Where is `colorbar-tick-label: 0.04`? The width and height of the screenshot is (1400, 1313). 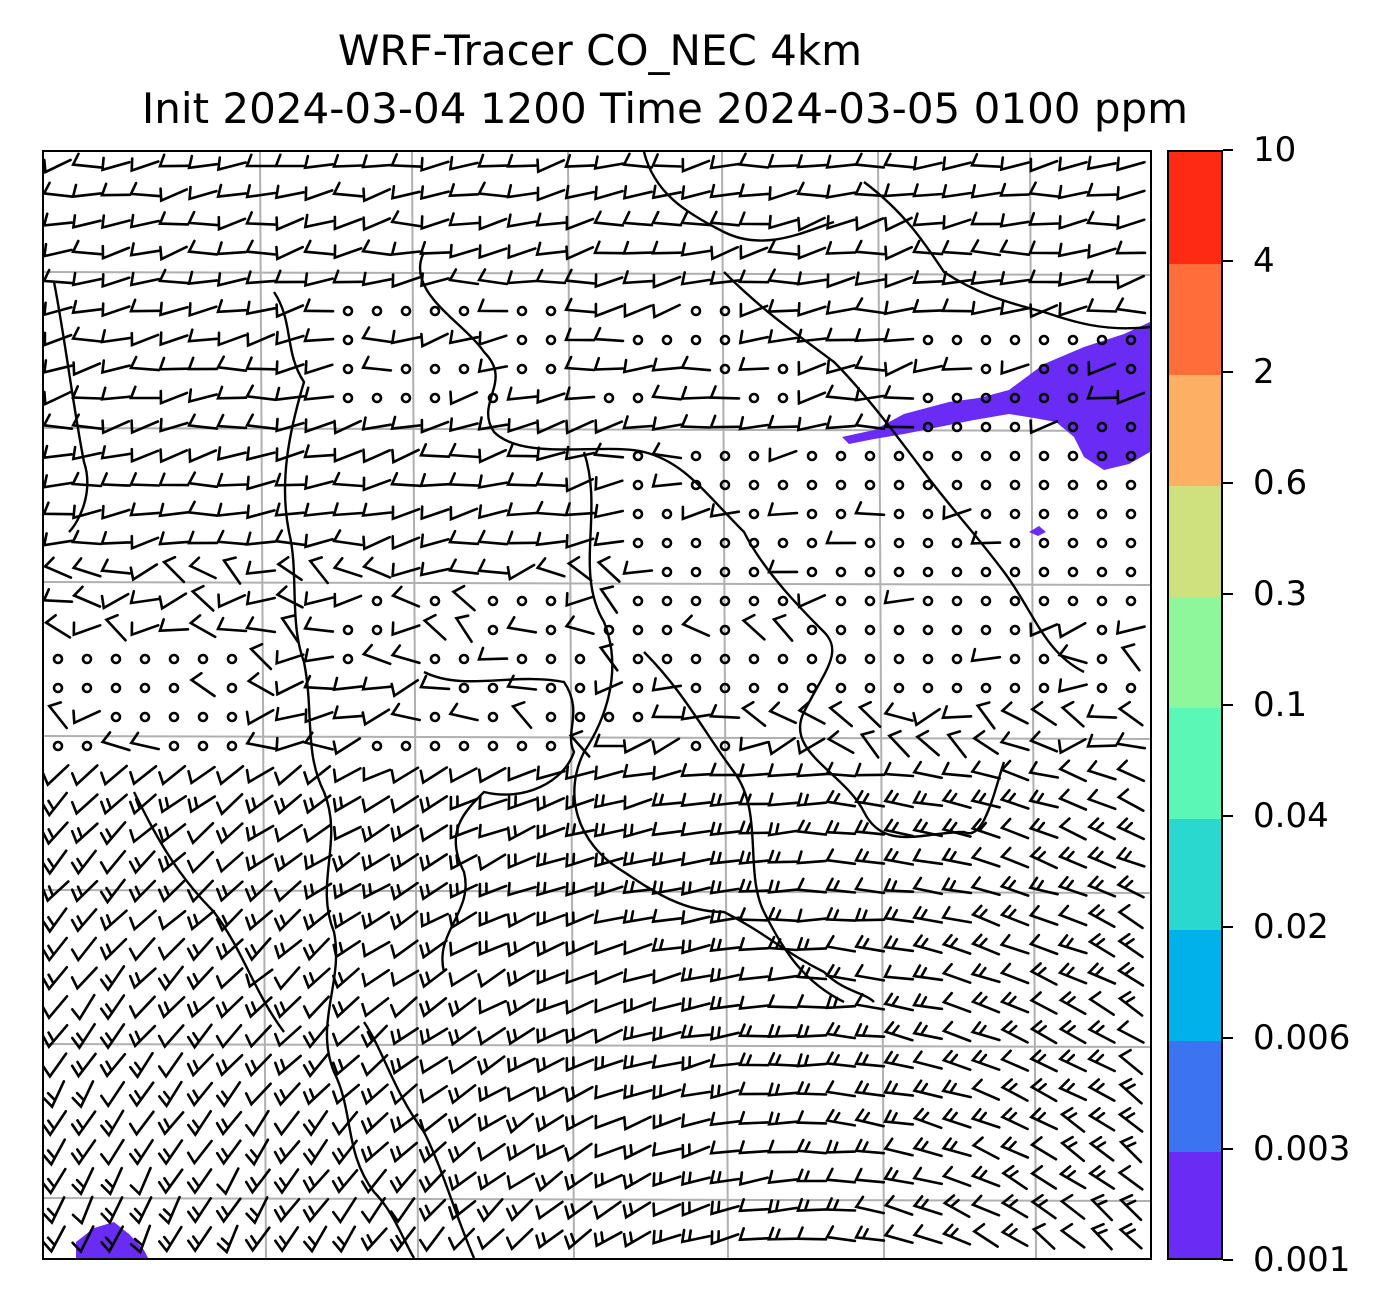 colorbar-tick-label: 0.04 is located at coordinates (1291, 816).